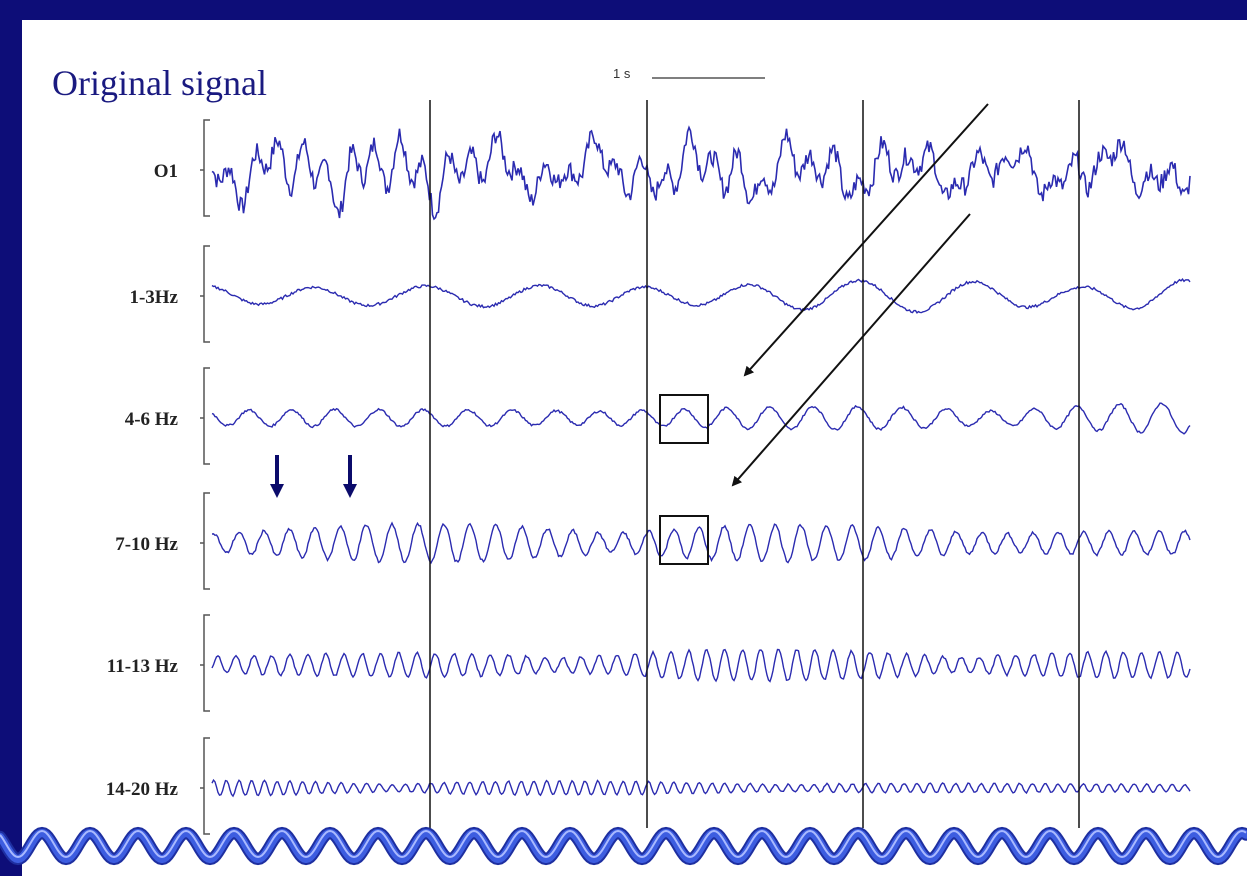  I want to click on channel-label: 7-10 Hz, so click(146, 544).